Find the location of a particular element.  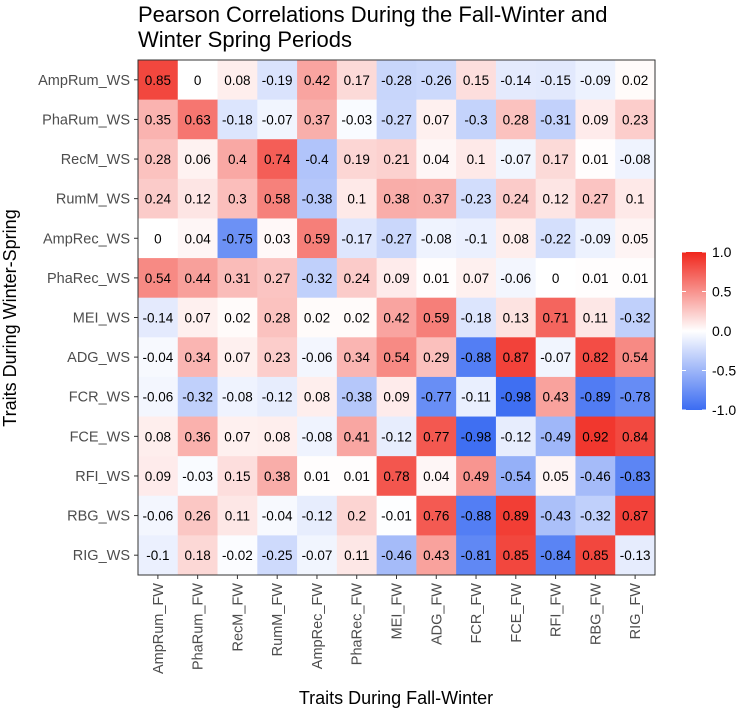

legend-ticks: 1.0 0.5 0.0 -0.5 -1.0 is located at coordinates (709, 331).